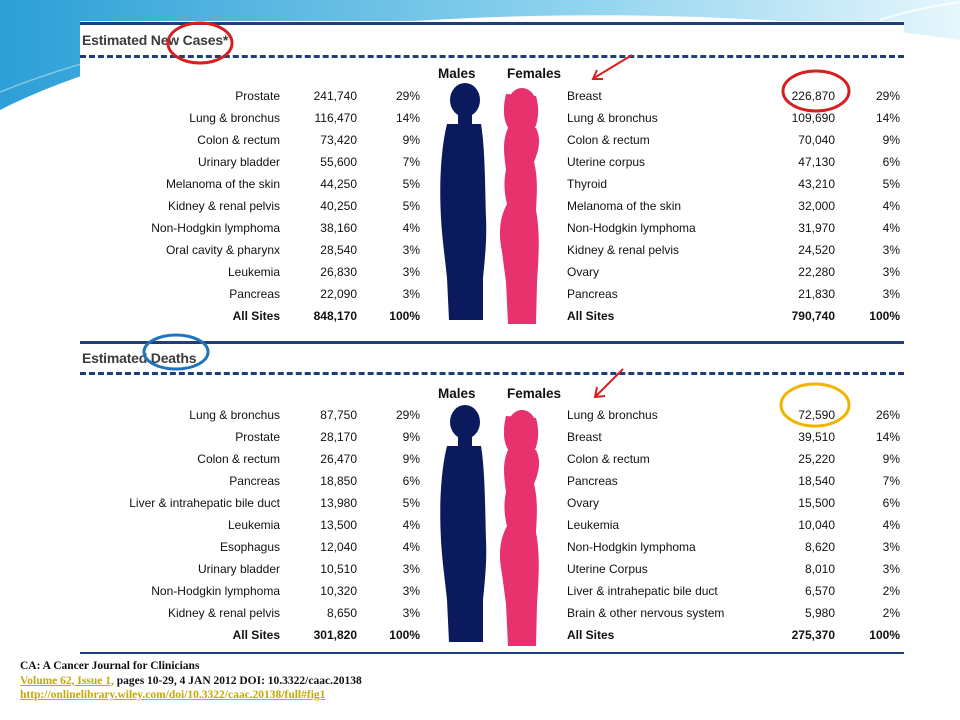 Image resolution: width=960 pixels, height=720 pixels. What do you see at coordinates (338, 140) in the screenshot?
I see `table-males-count: 73,420` at bounding box center [338, 140].